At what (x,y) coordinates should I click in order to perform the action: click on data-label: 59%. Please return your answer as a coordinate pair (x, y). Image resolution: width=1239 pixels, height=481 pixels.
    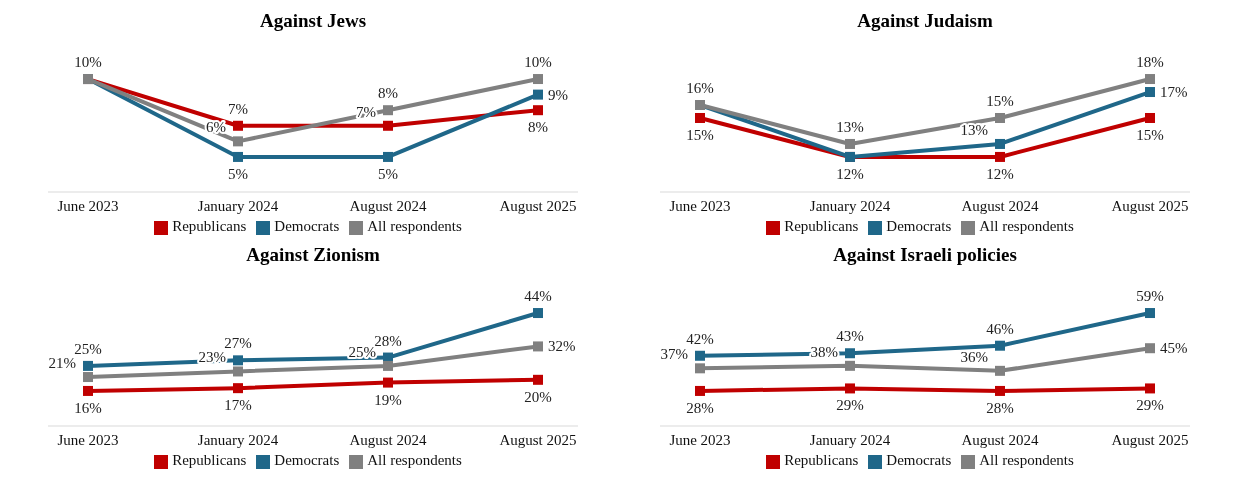
    Looking at the image, I should click on (1150, 296).